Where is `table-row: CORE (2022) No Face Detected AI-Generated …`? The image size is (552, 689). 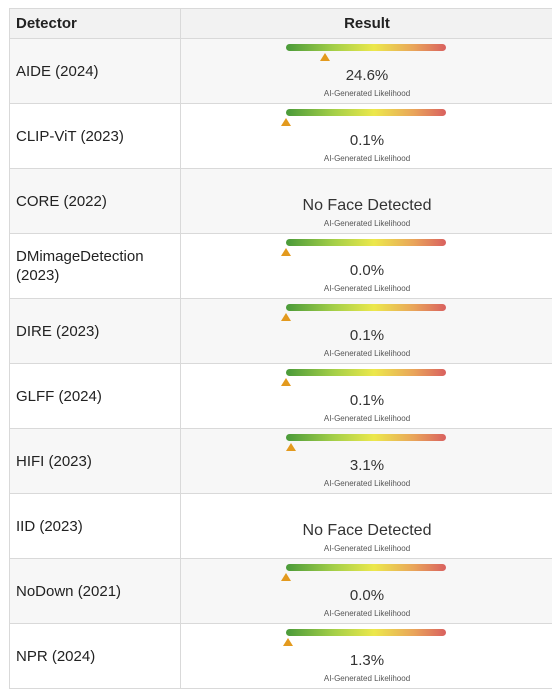 table-row: CORE (2022) No Face Detected AI-Generated … is located at coordinates (281, 201).